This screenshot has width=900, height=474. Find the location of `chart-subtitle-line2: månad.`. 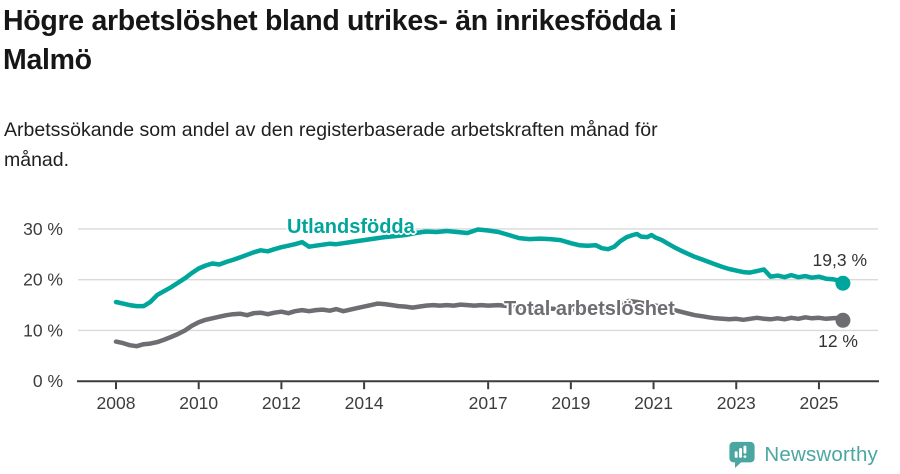

chart-subtitle-line2: månad. is located at coordinates (37, 160).